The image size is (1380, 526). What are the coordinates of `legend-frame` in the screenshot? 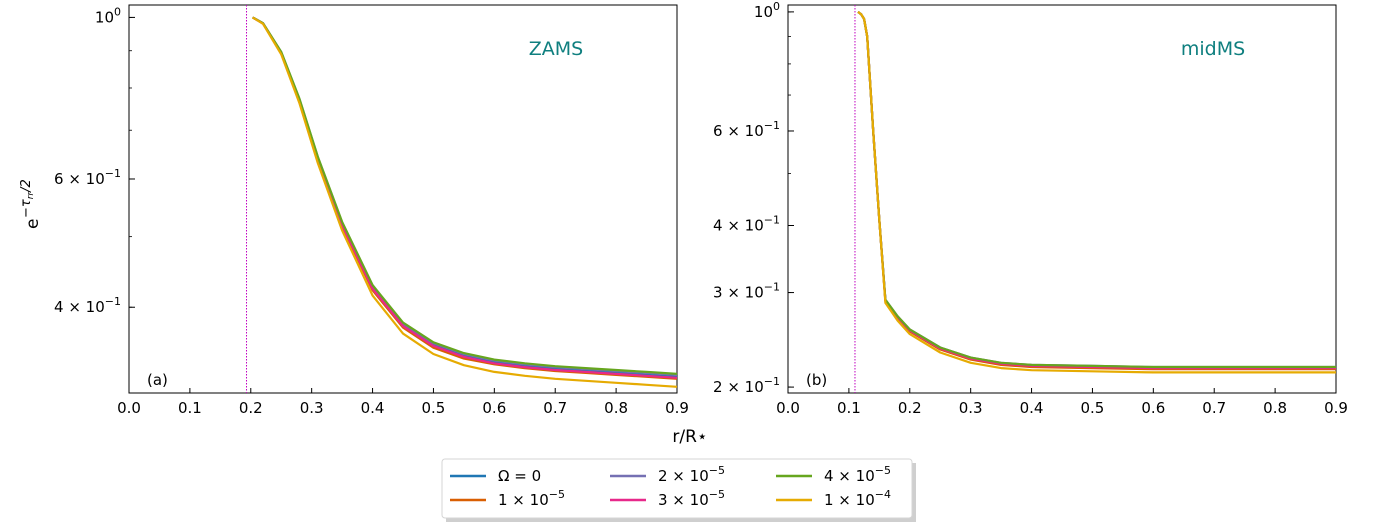 It's located at (677, 488).